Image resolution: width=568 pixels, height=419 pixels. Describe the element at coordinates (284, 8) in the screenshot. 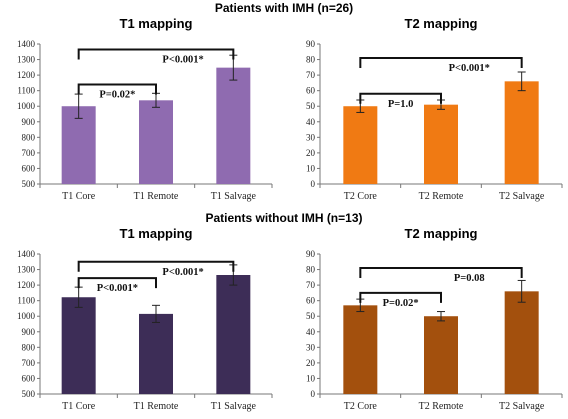

I see `section-title-with-imh: Patients with IMH (n=26)` at that location.